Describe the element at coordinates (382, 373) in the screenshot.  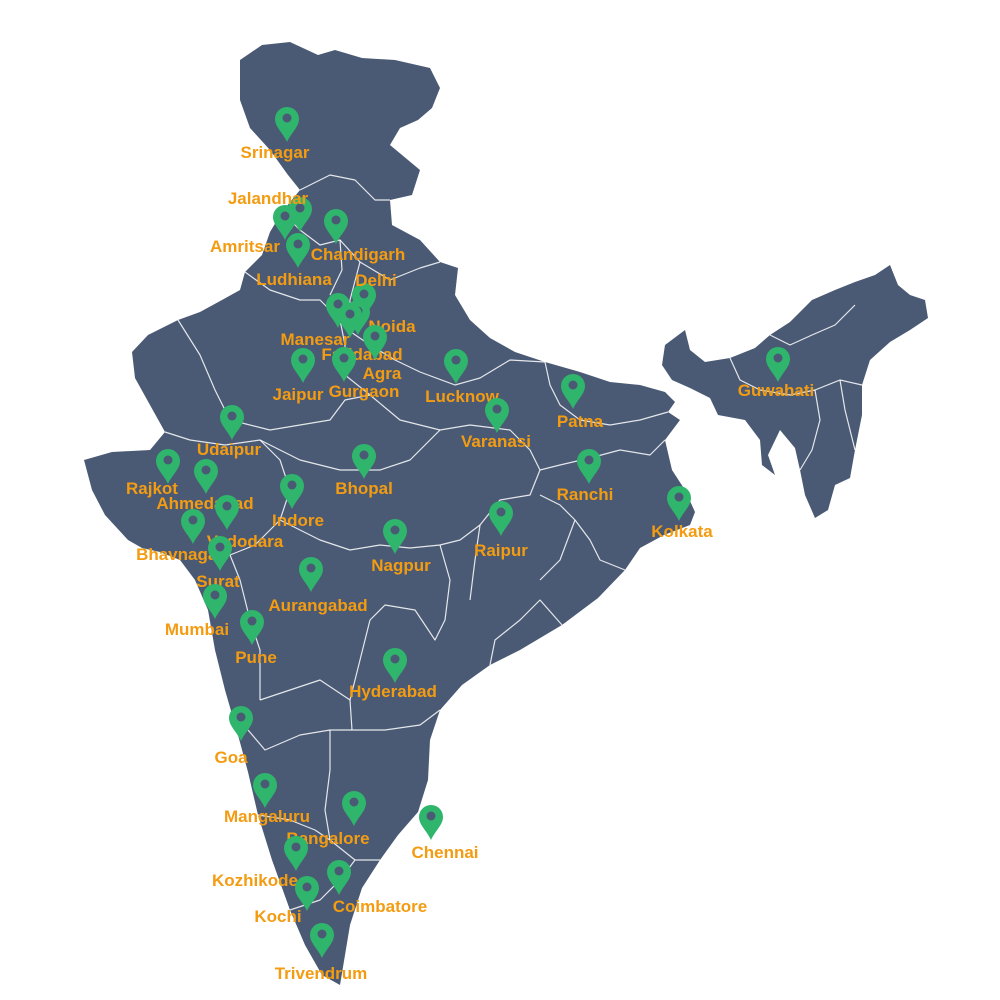
I see `city-label: Agra` at that location.